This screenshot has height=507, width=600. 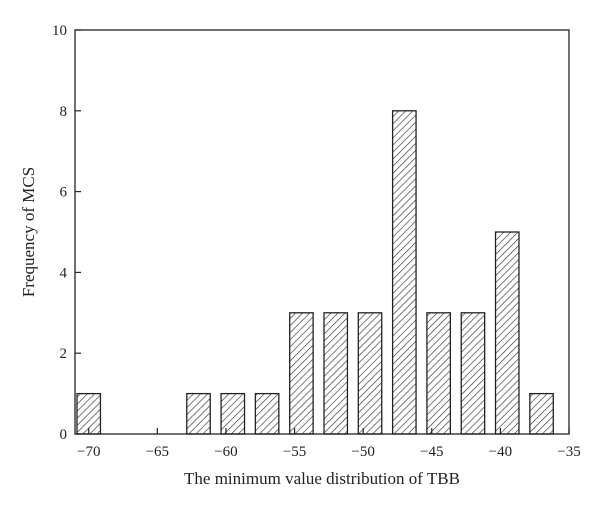 I want to click on x-tick-label-5: −45, so click(x=431, y=452).